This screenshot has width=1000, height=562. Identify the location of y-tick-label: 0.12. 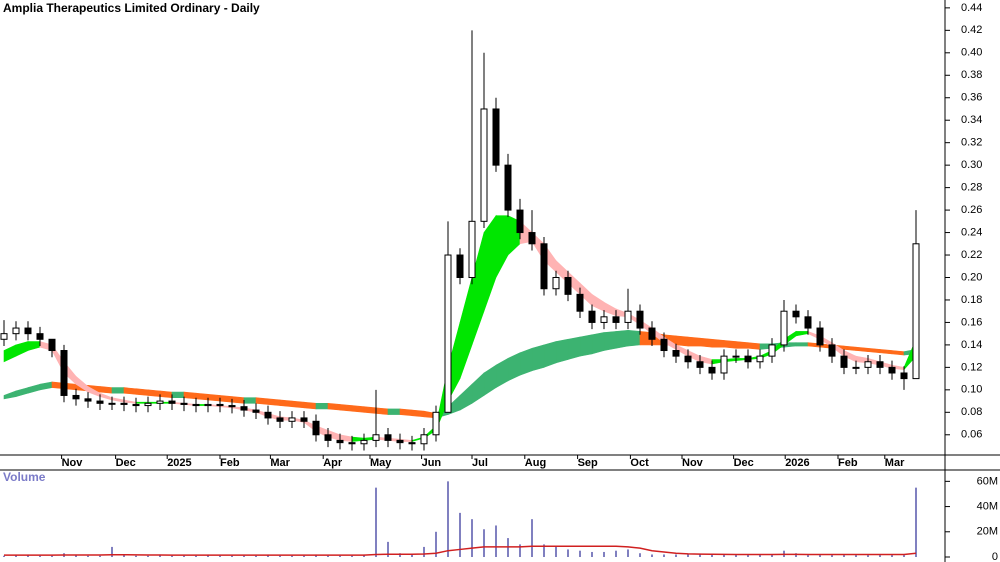
(971, 367).